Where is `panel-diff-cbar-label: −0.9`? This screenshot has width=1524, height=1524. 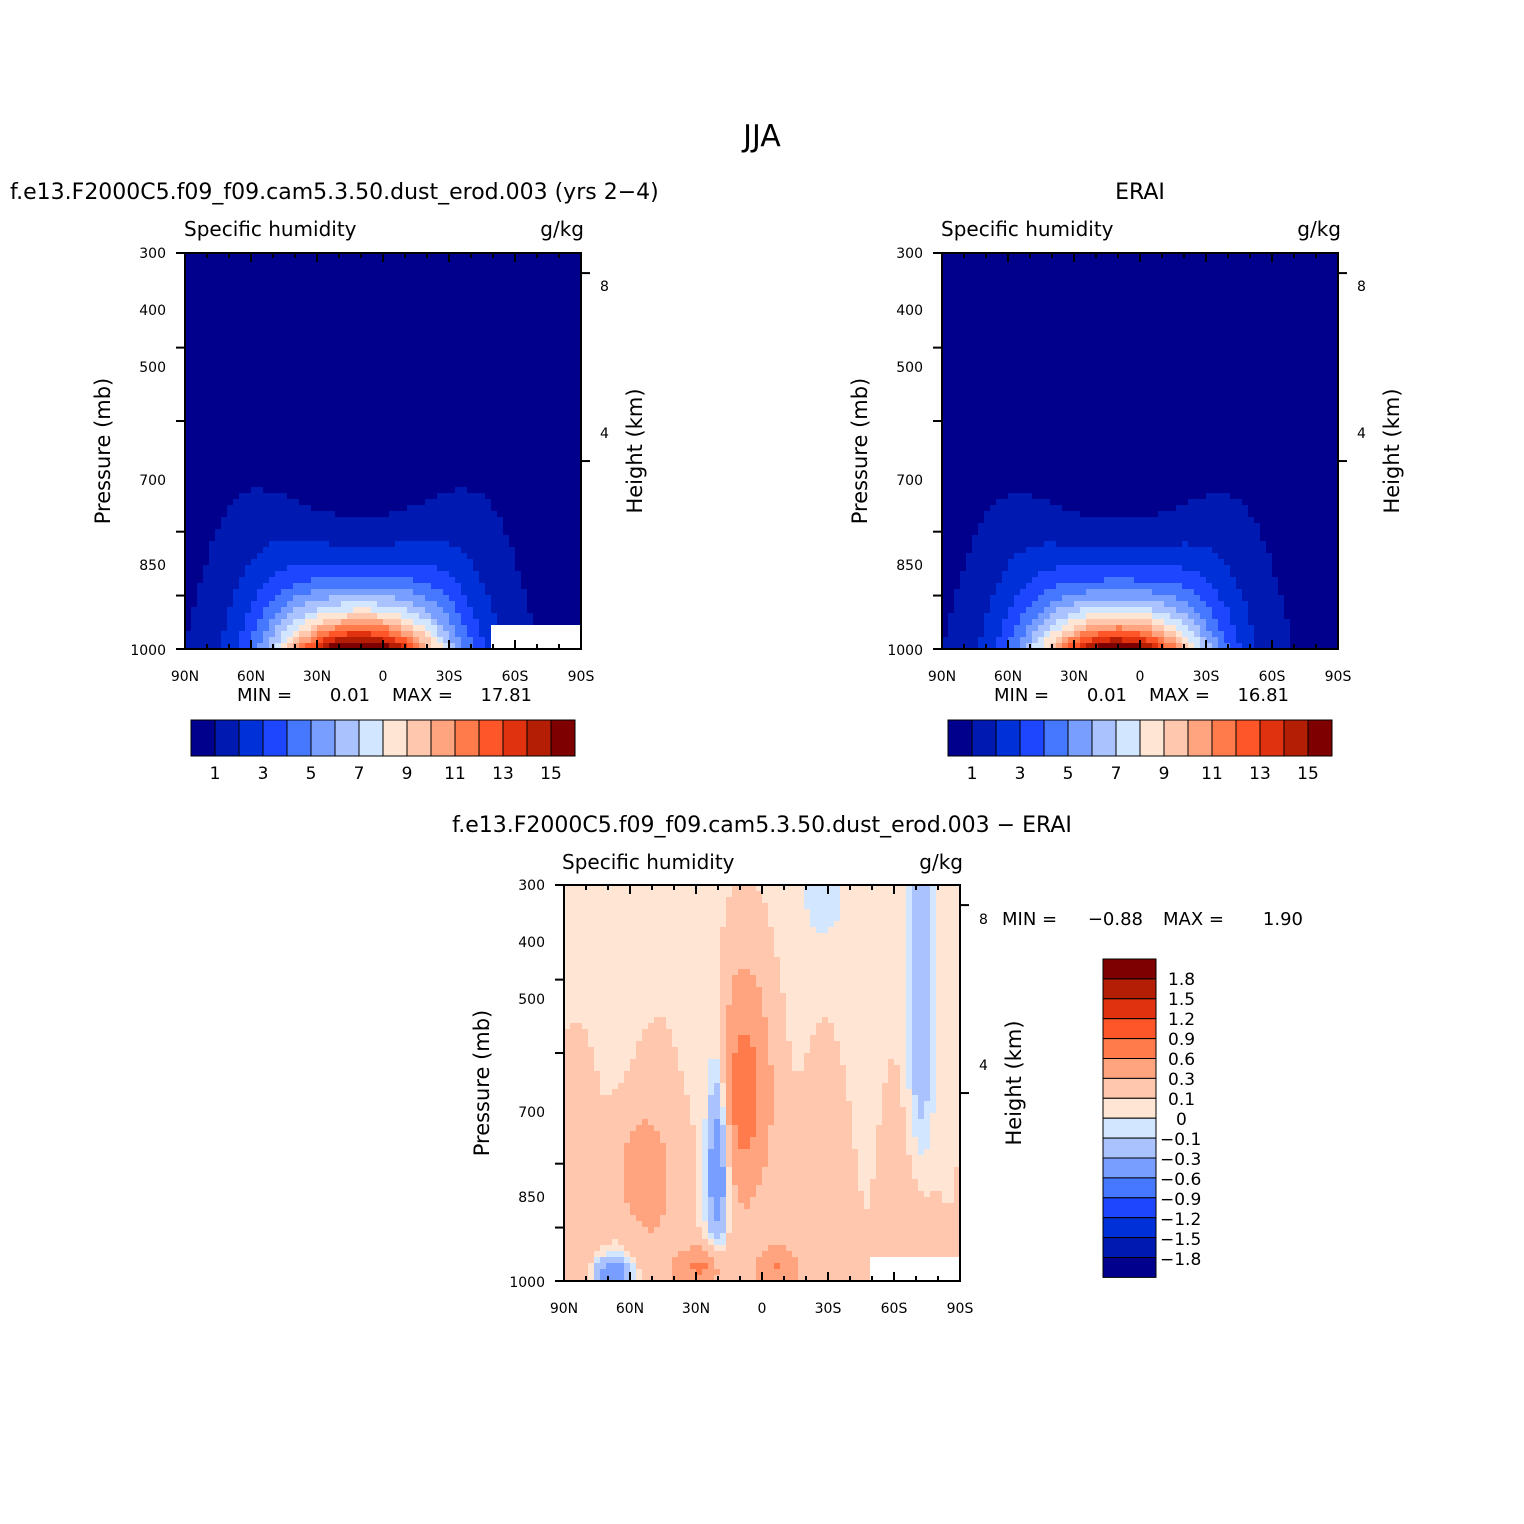
panel-diff-cbar-label: −0.9 is located at coordinates (1180, 1200).